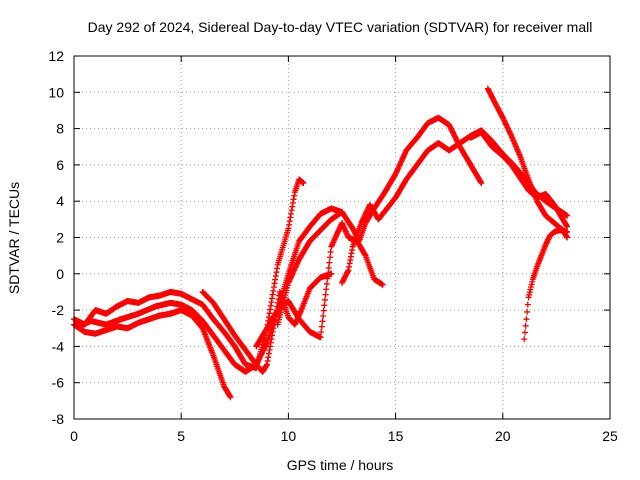  I want to click on x-tick-label: 10, so click(289, 436).